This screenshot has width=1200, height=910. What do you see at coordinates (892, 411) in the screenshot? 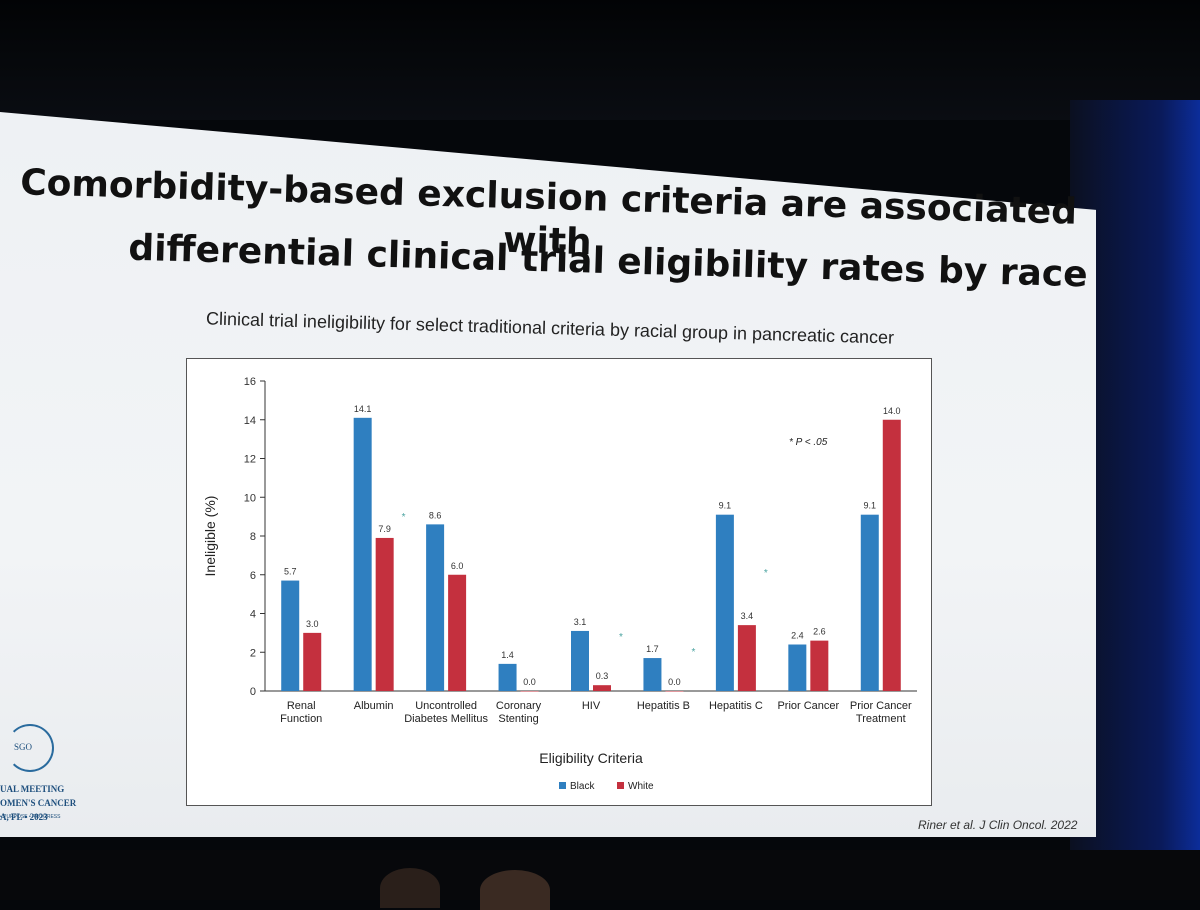
I see `data-label: 14.0` at bounding box center [892, 411].